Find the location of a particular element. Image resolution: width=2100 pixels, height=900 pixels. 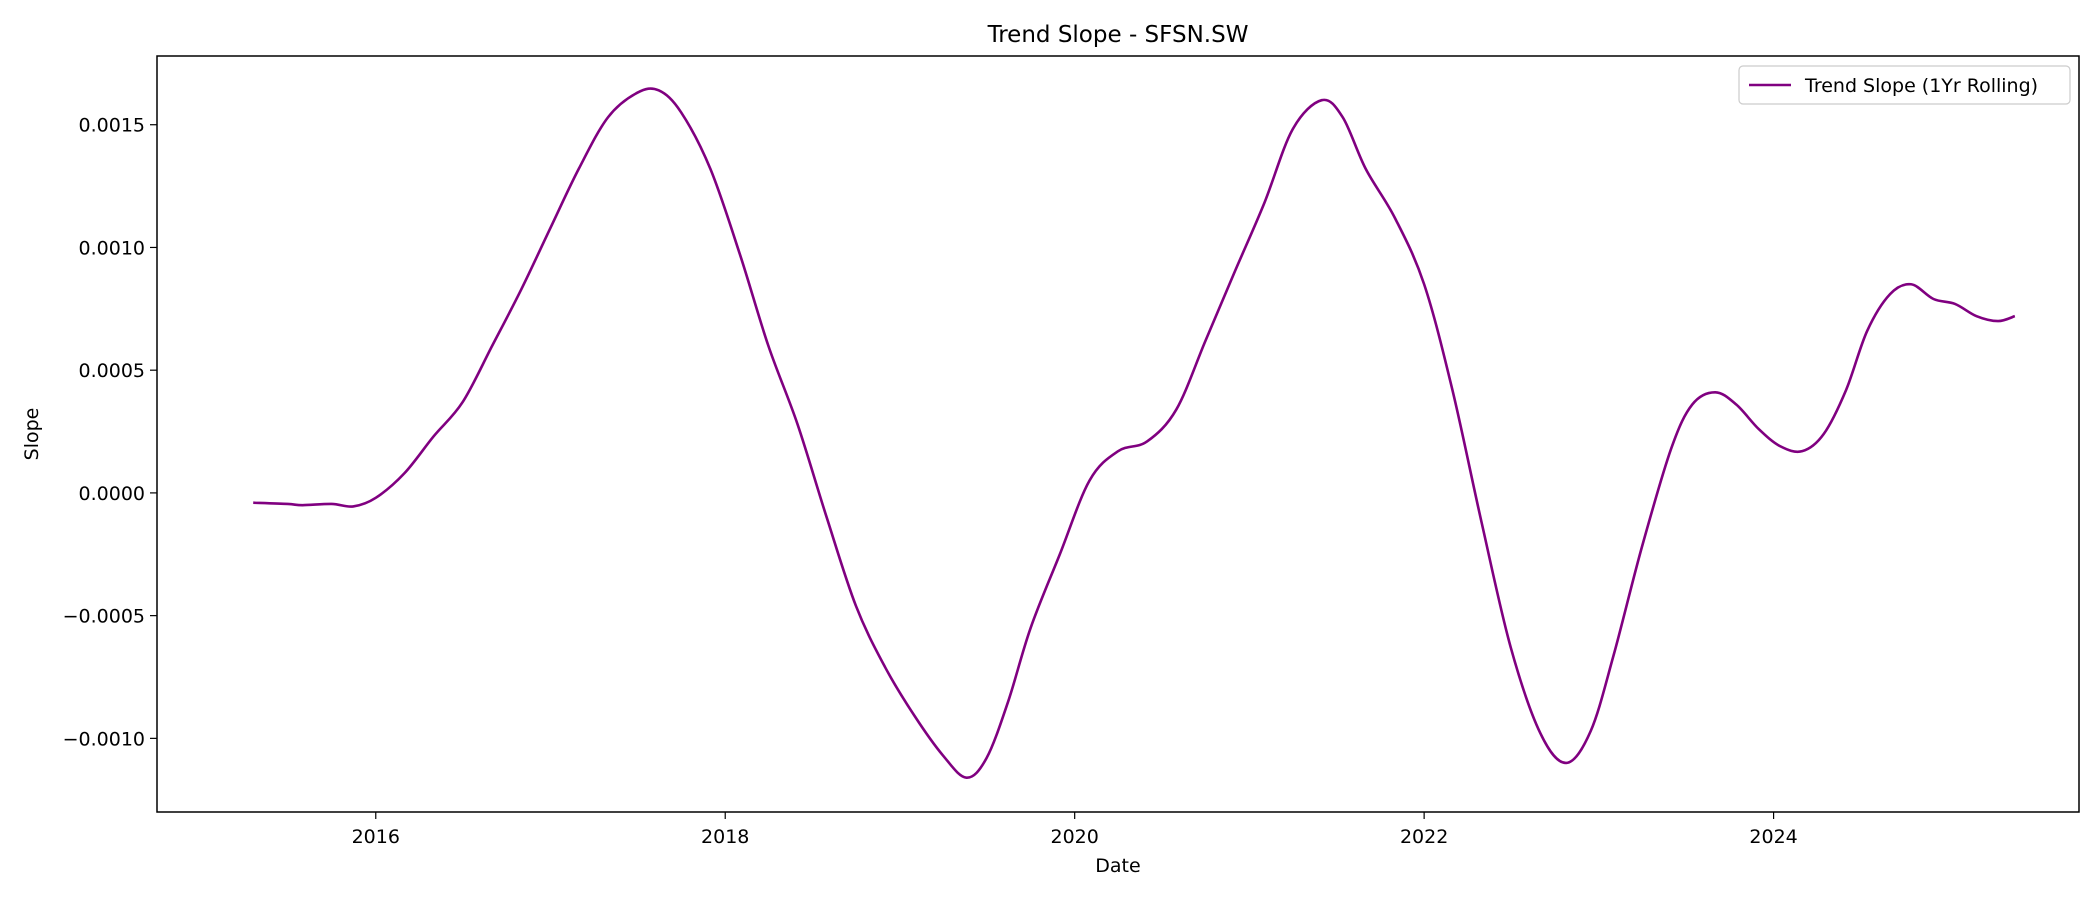

y-tick-label: −0.0010 is located at coordinates (104, 739).